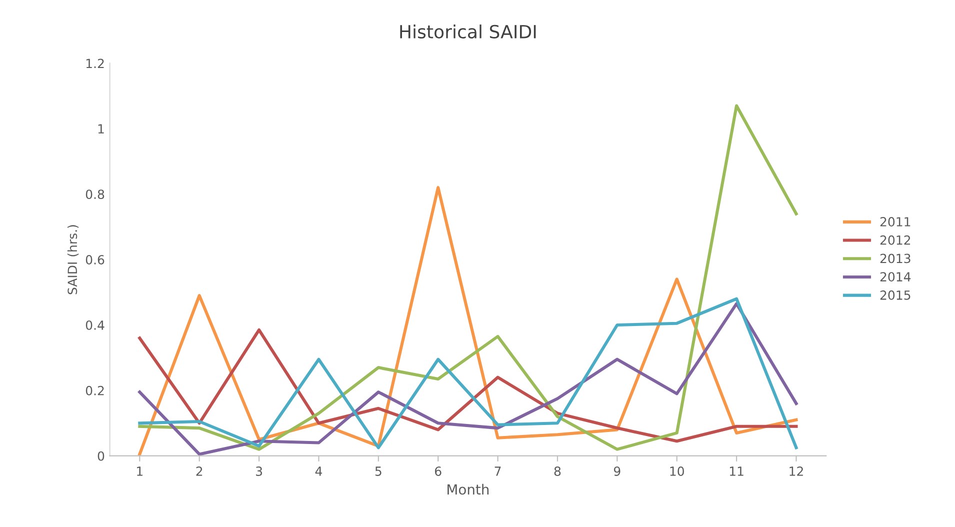  Describe the element at coordinates (101, 456) in the screenshot. I see `y-tick-label: 0` at that location.